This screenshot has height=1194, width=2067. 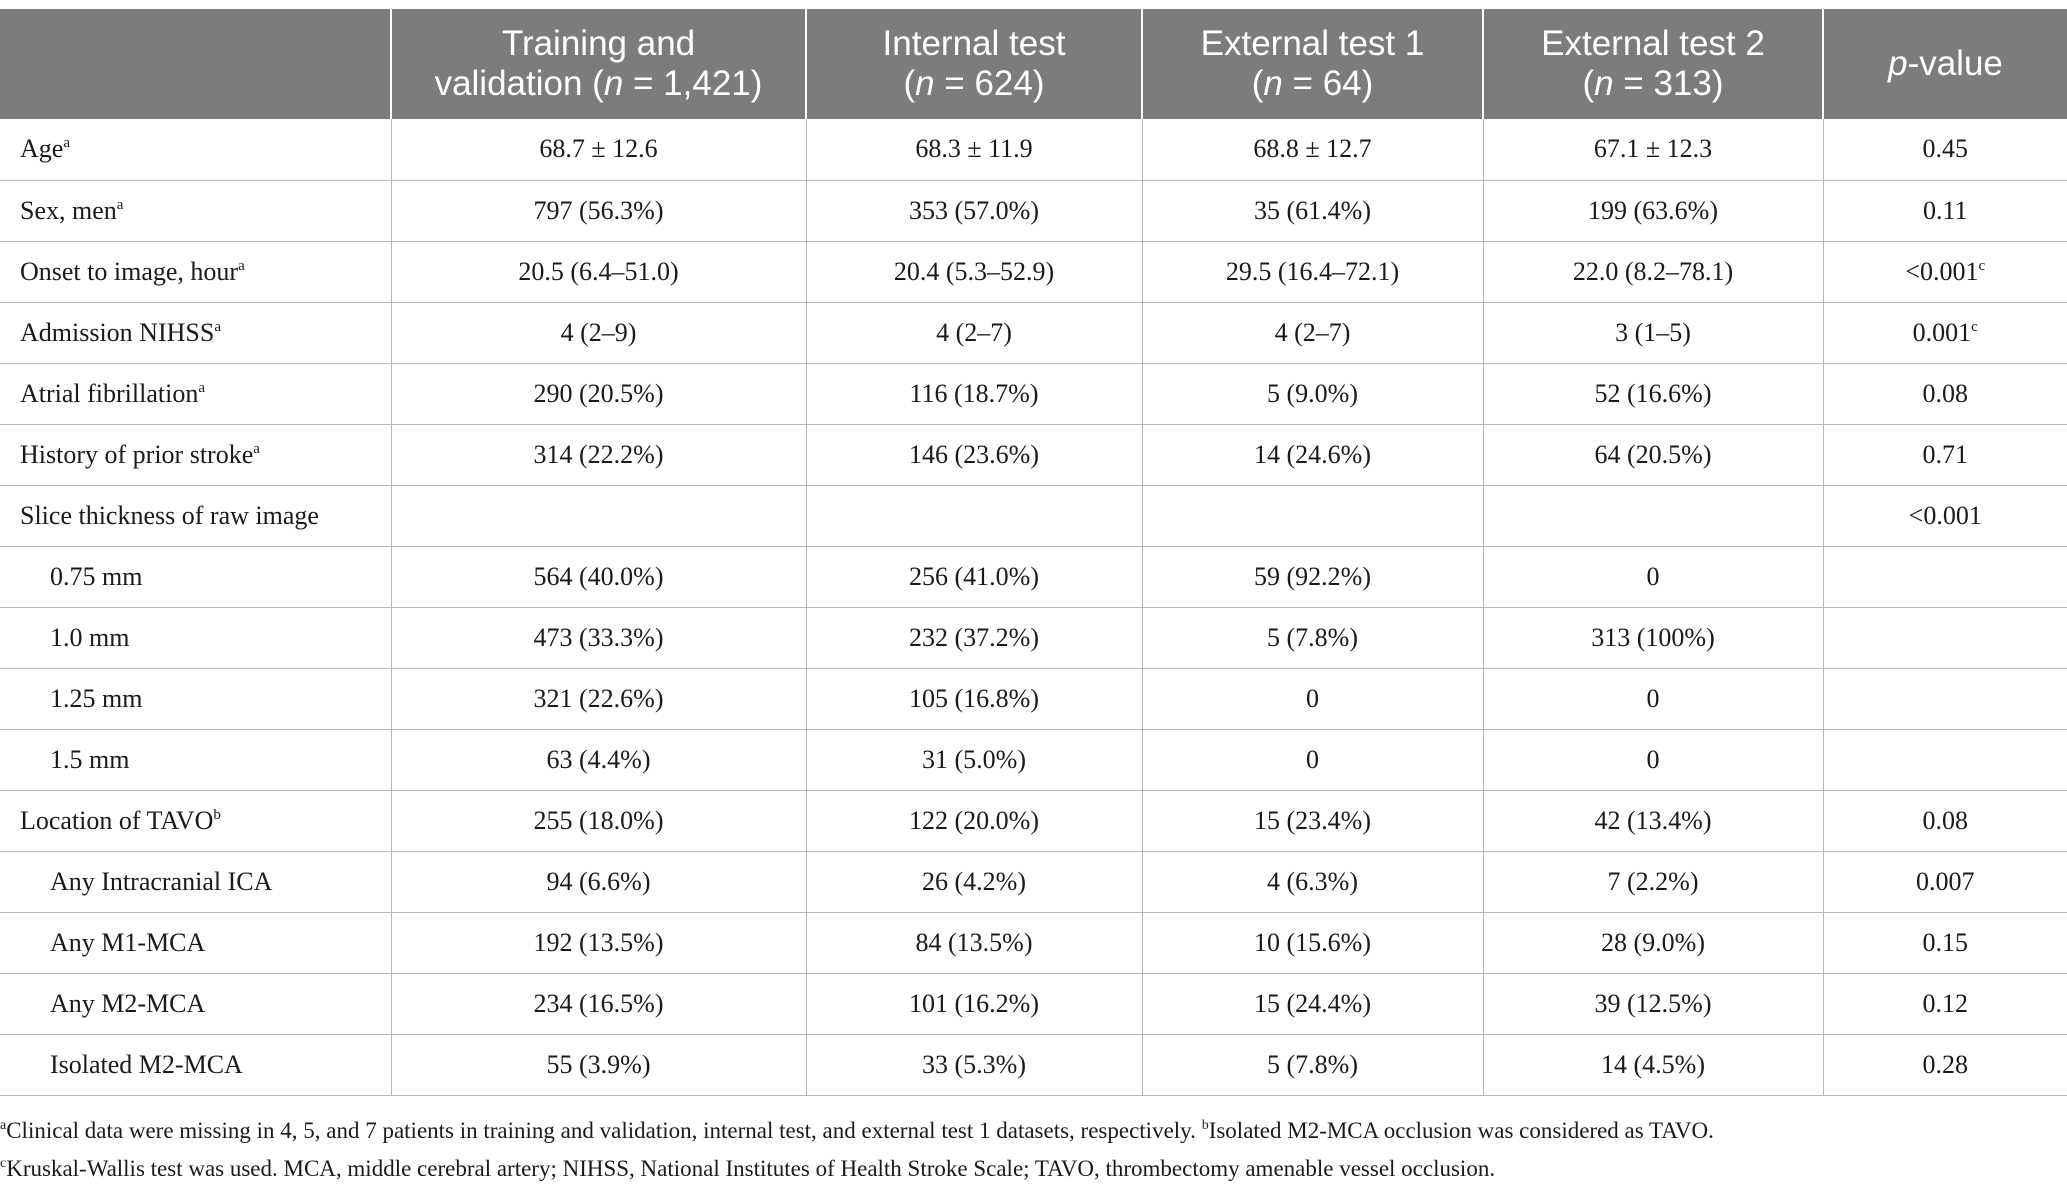 I want to click on row-label-cell: Any M2-MCA, so click(x=196, y=1004).